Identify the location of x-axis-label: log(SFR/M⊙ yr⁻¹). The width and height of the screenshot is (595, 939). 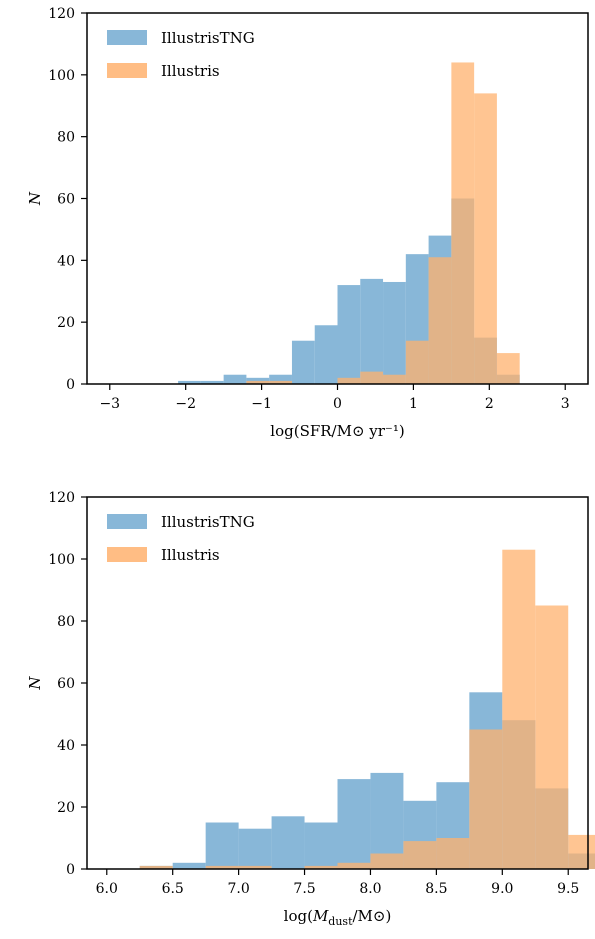
(337, 431).